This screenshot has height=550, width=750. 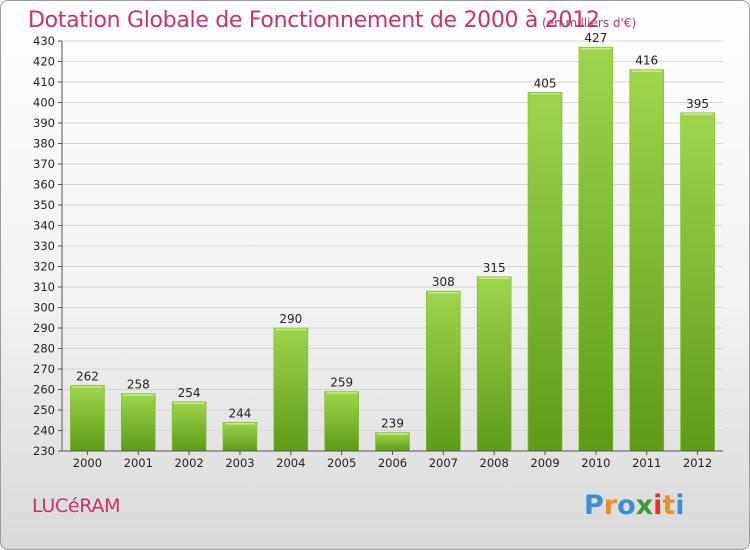 What do you see at coordinates (697, 282) in the screenshot?
I see `bar-2012` at bounding box center [697, 282].